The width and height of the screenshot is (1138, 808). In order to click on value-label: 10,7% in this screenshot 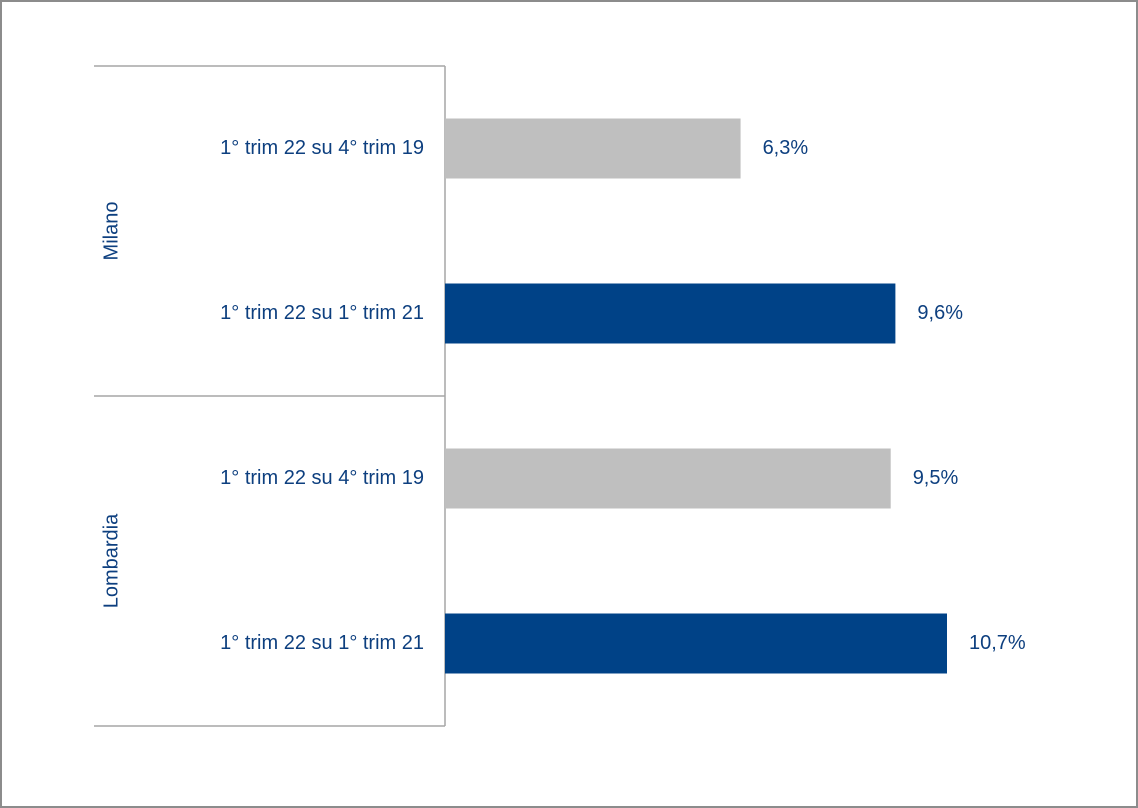, I will do `click(997, 643)`.